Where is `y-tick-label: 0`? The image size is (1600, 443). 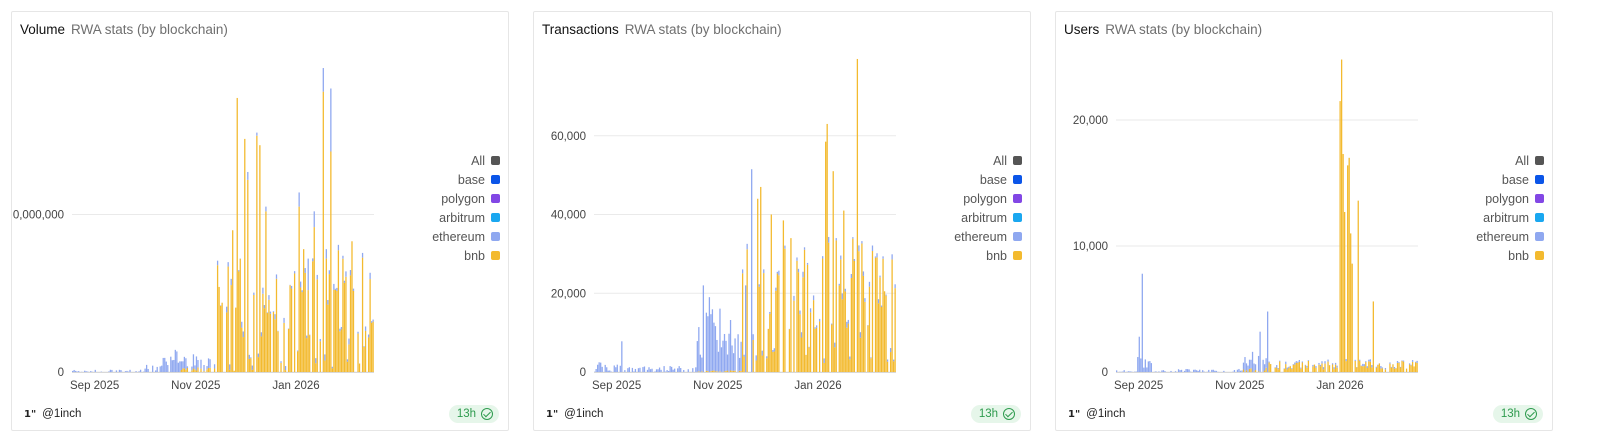
y-tick-label: 0 is located at coordinates (583, 373).